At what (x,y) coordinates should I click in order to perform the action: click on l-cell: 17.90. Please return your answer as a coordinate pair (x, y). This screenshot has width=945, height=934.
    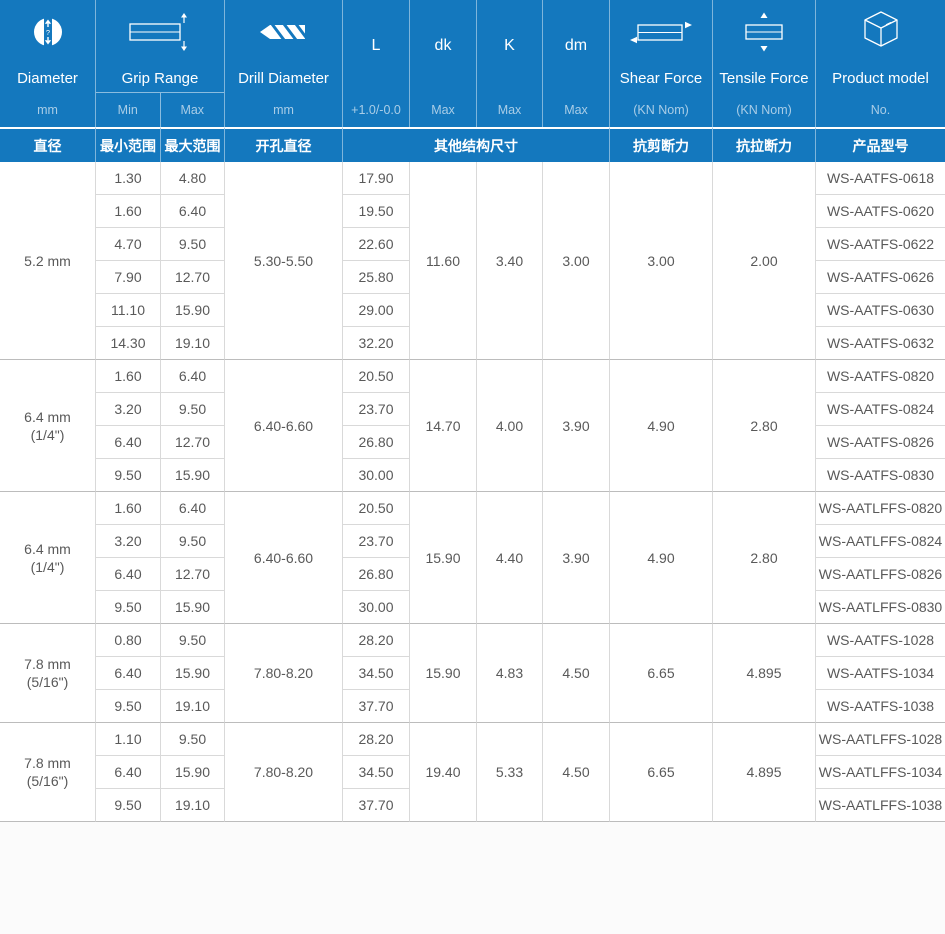
    Looking at the image, I should click on (376, 178).